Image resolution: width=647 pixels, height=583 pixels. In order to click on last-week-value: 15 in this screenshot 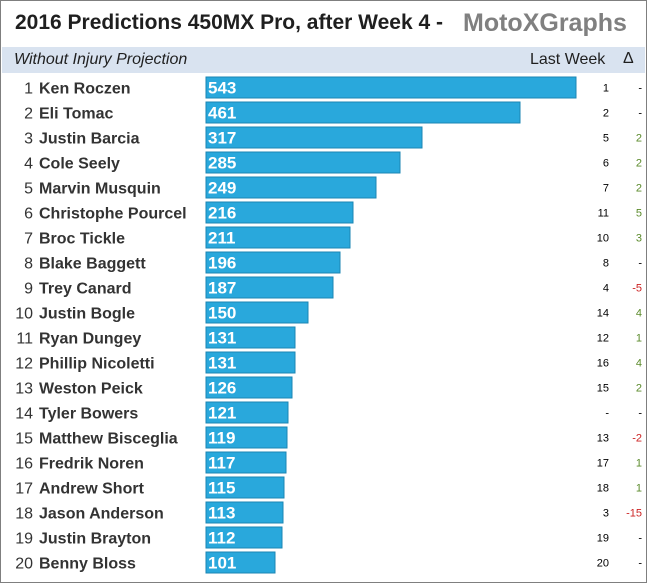, I will do `click(603, 389)`.